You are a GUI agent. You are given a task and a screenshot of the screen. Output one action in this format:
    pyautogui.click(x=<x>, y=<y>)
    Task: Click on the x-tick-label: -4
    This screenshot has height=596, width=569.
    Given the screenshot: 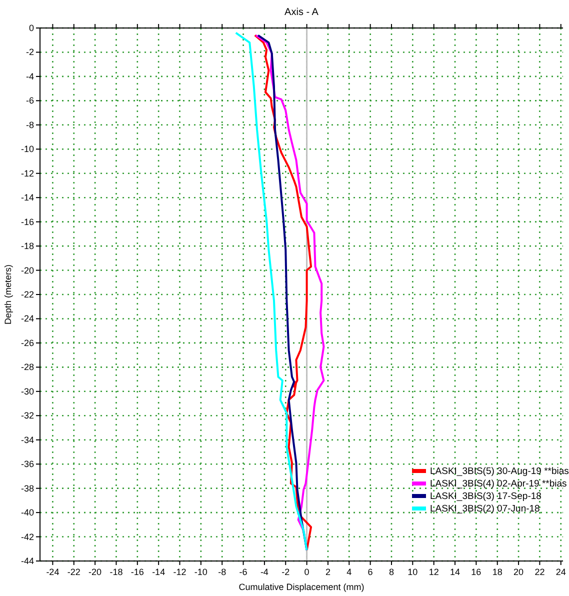 What is the action you would take?
    pyautogui.click(x=264, y=572)
    